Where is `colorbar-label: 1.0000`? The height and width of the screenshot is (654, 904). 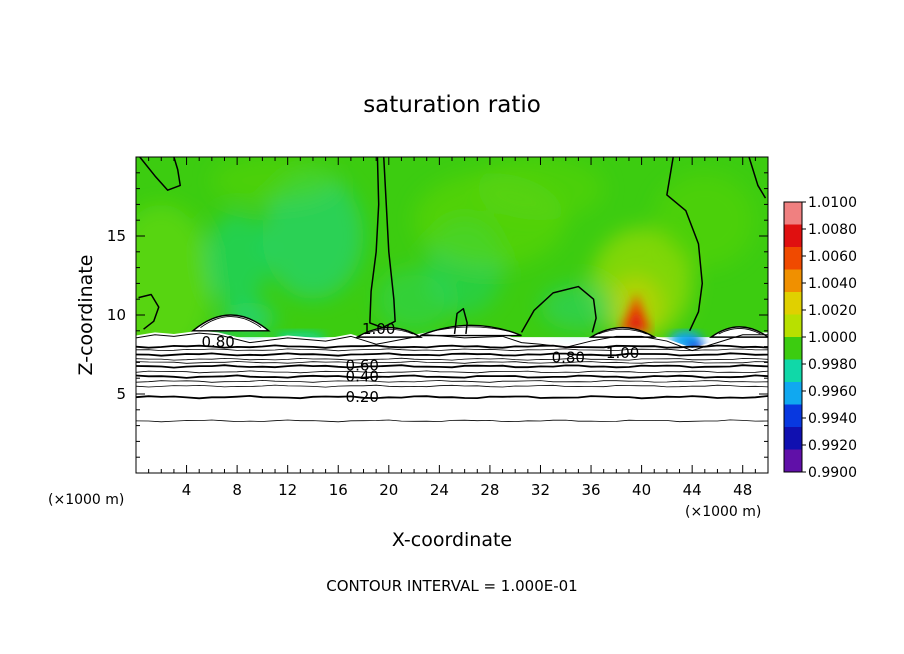
colorbar-label: 1.0000 is located at coordinates (832, 338).